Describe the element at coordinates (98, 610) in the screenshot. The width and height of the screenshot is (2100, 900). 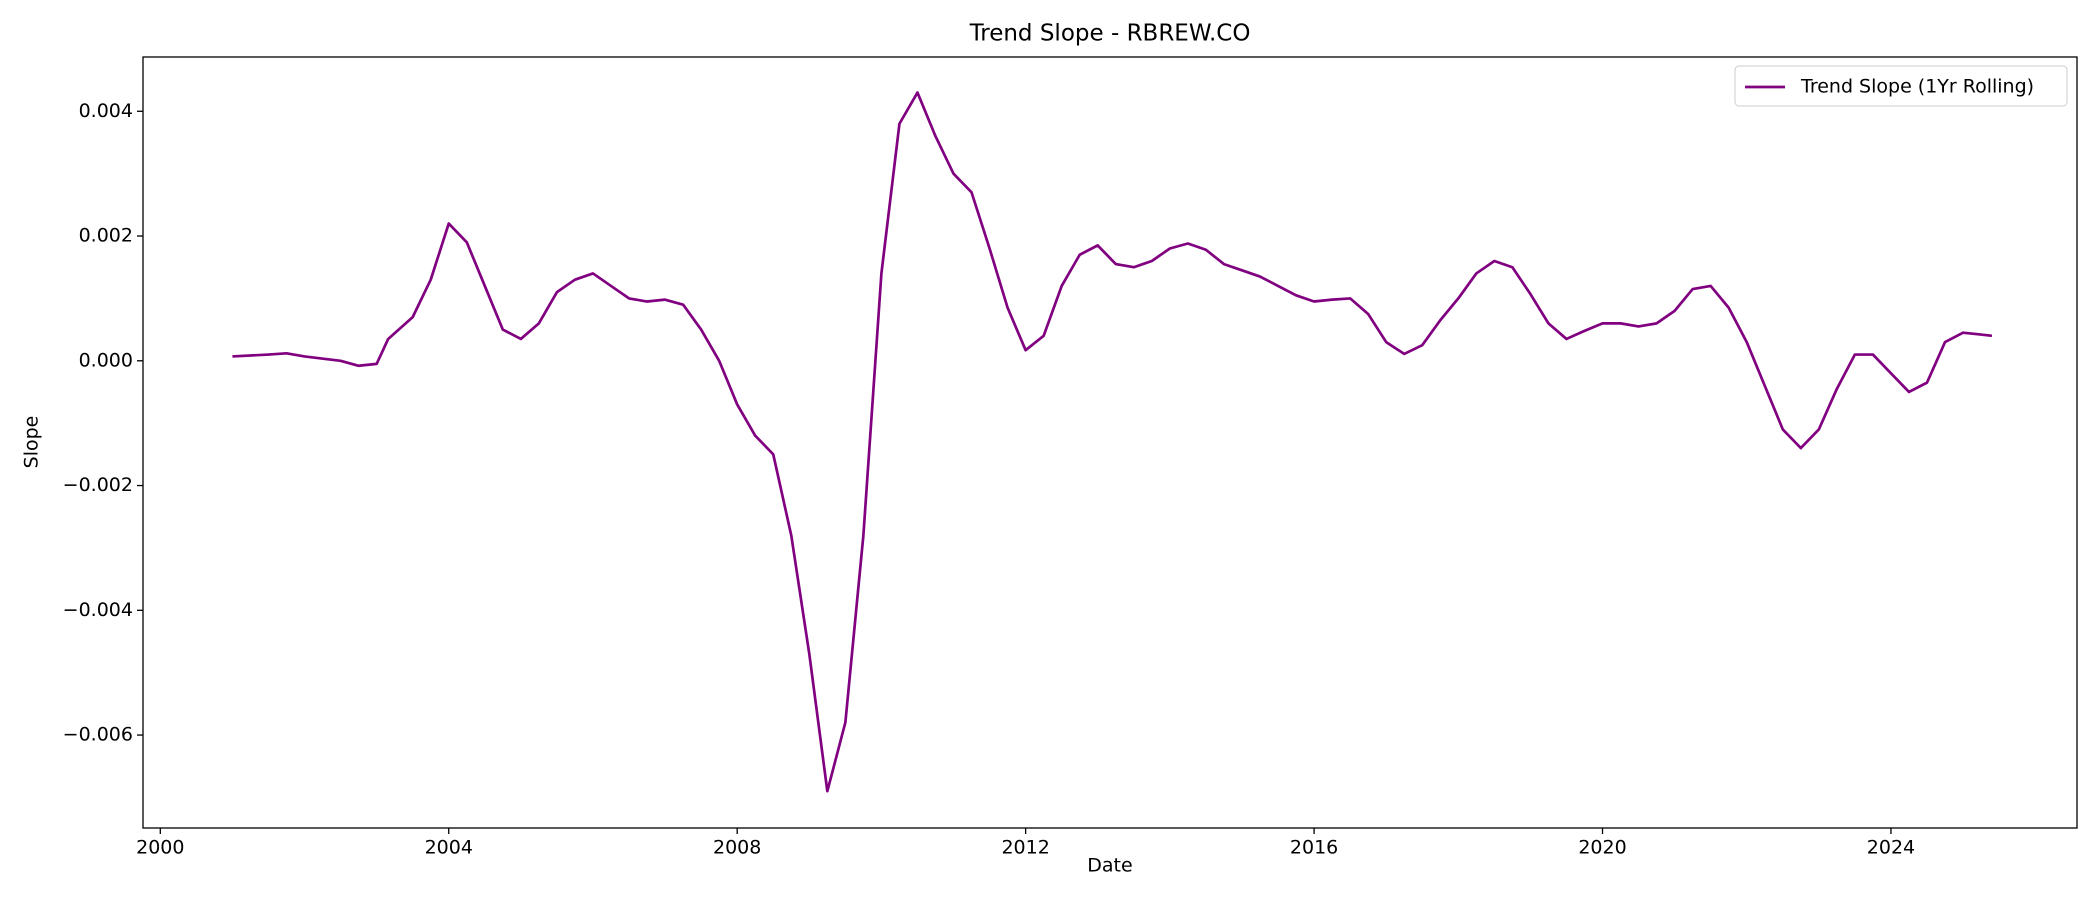
I see `y-tick-label: −0.004` at that location.